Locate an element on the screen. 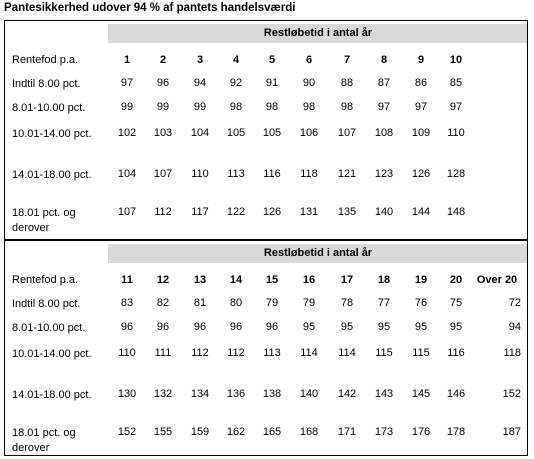 This screenshot has height=459, width=534. column-header: 4 is located at coordinates (236, 60).